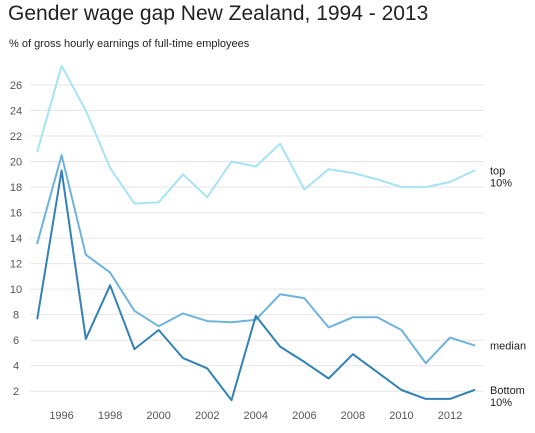 This screenshot has width=535, height=433. I want to click on series-label-2-0: Bottom, so click(507, 391).